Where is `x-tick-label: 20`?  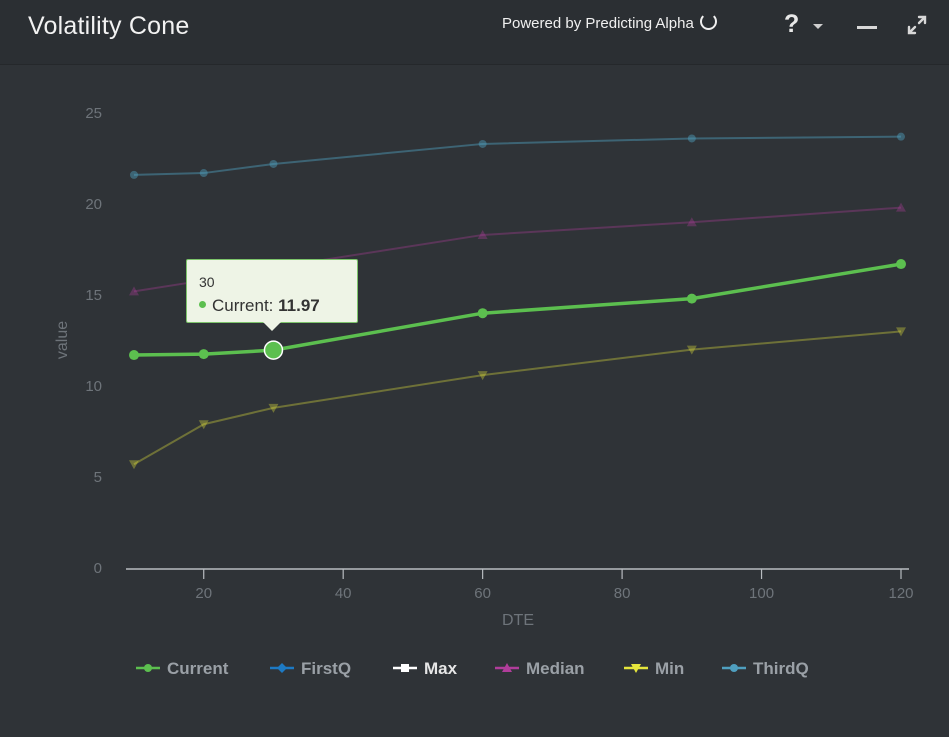
x-tick-label: 20 is located at coordinates (203, 593).